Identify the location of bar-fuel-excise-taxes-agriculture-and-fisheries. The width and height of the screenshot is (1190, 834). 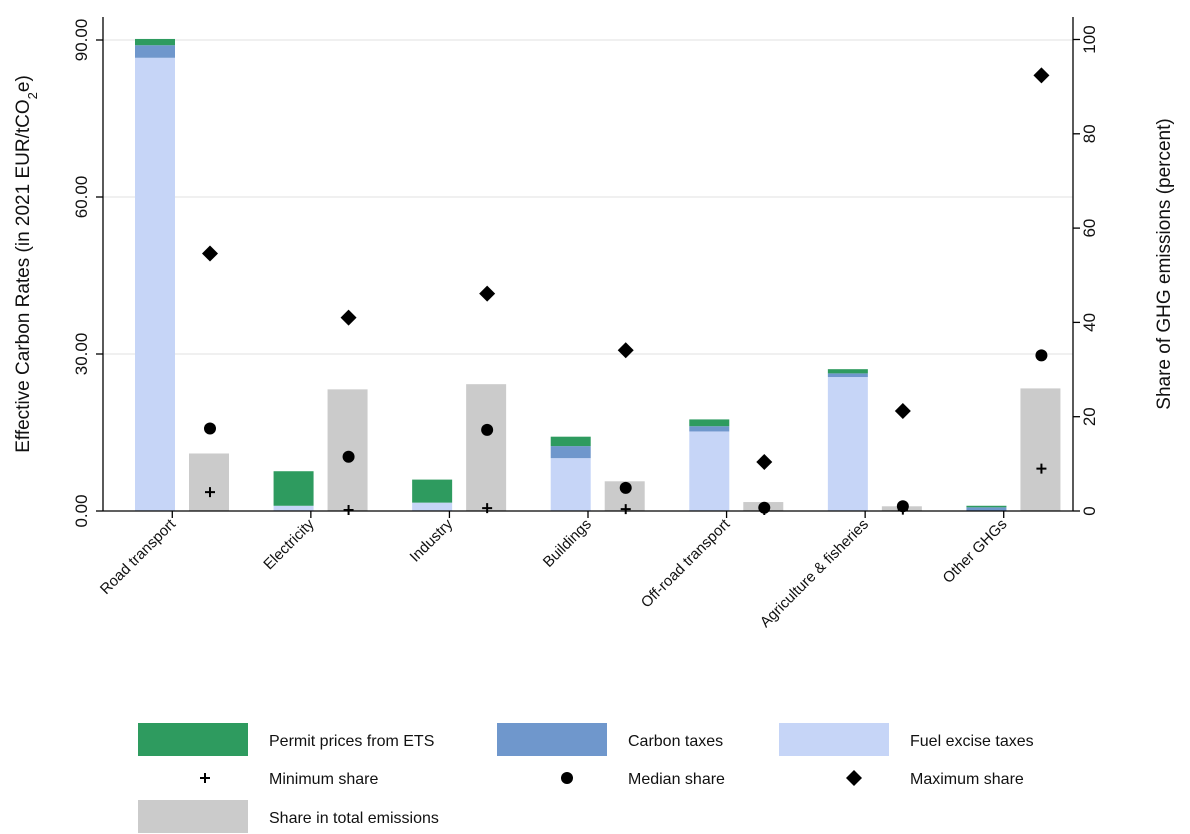
(847, 444).